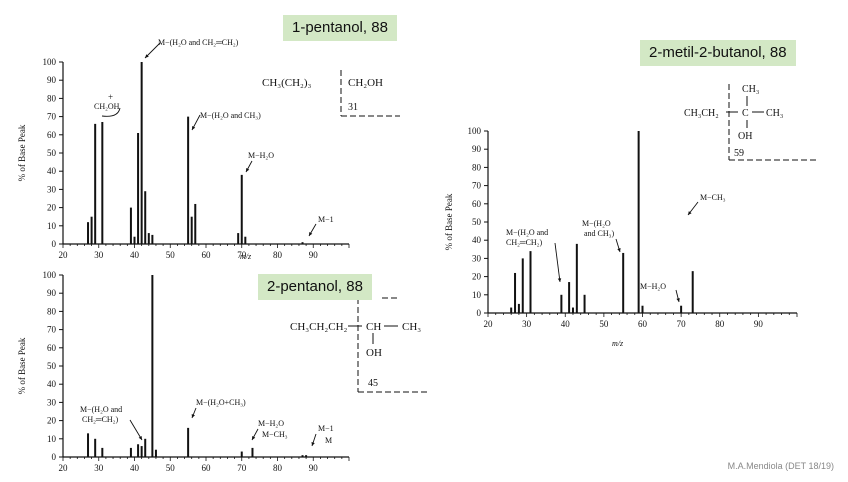 Image resolution: width=848 pixels, height=482 pixels. I want to click on label-2-pentanol: 2-pentanol, 88, so click(315, 287).